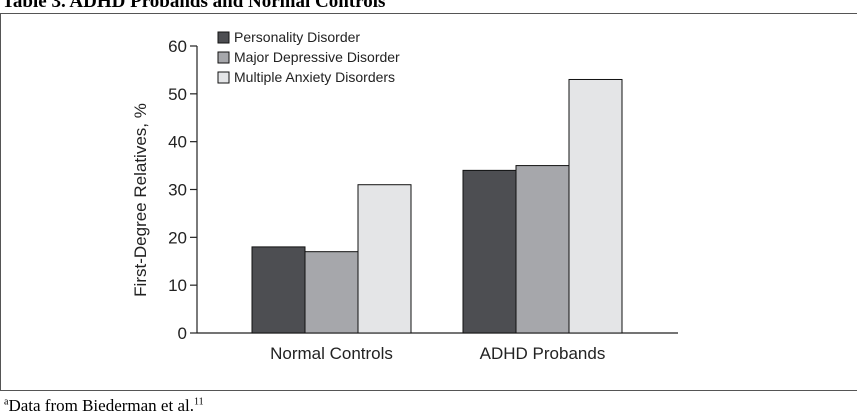  Describe the element at coordinates (177, 46) in the screenshot. I see `y-tick-label: 60` at that location.